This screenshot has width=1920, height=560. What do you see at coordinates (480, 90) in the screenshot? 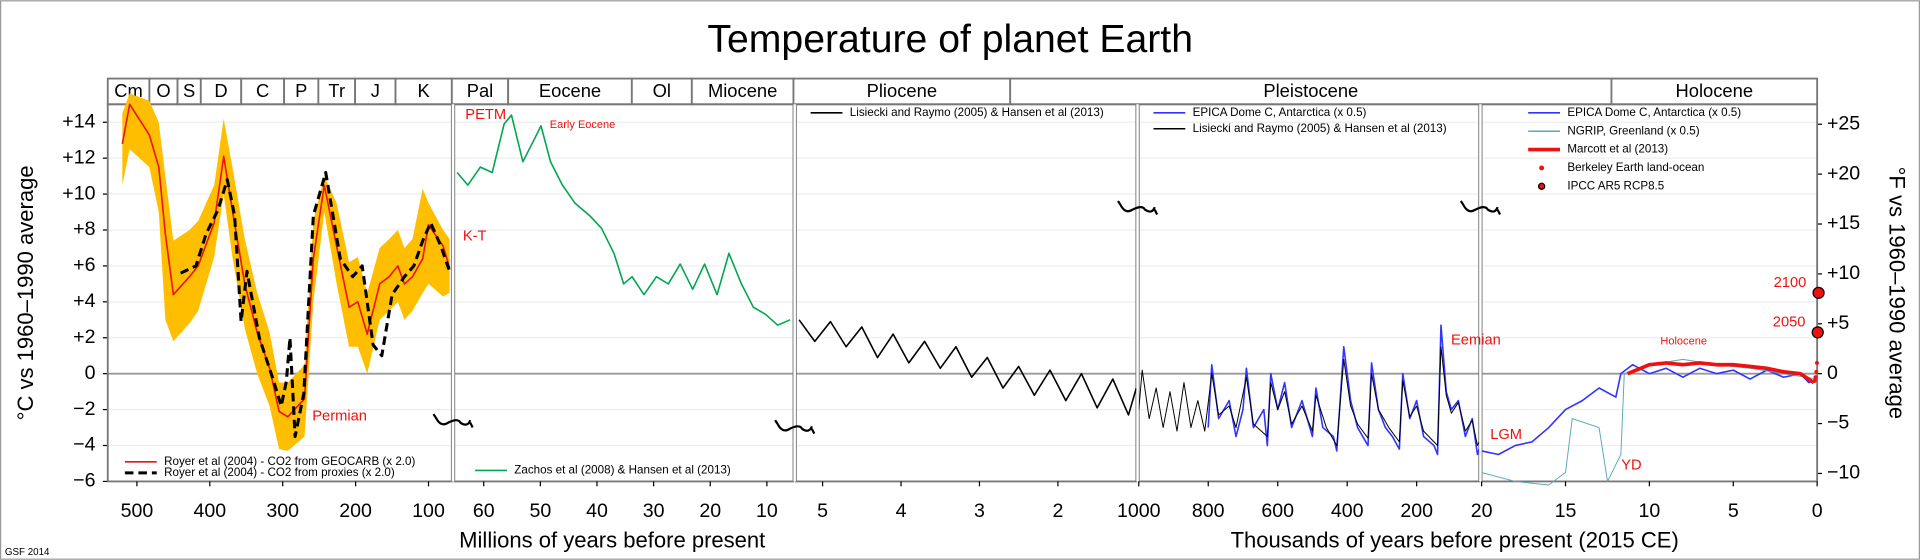
I see `period-label: Pal` at bounding box center [480, 90].